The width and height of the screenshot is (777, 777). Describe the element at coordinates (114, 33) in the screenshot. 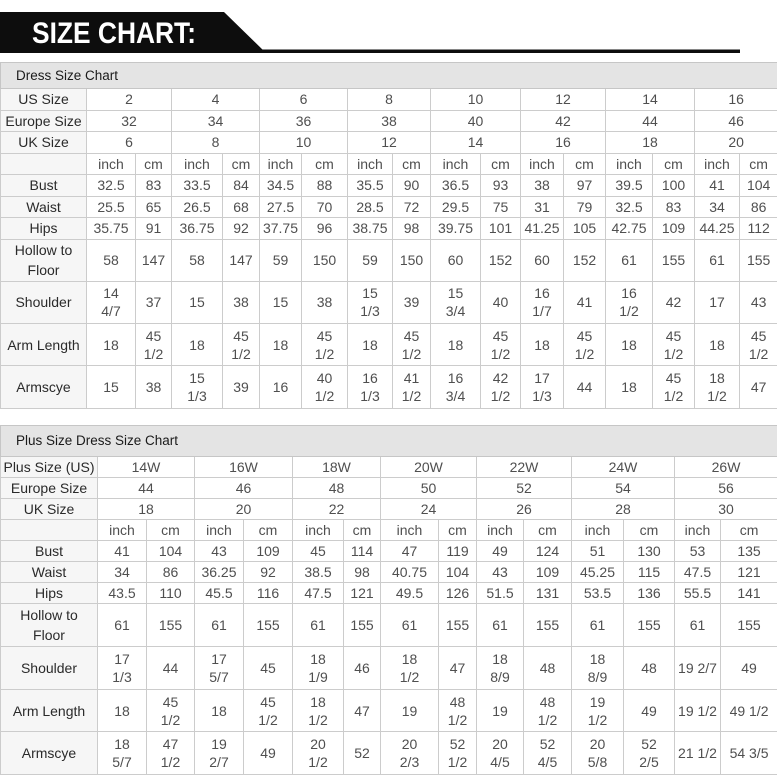

I see `svg-text: SIZE CHART:` at that location.